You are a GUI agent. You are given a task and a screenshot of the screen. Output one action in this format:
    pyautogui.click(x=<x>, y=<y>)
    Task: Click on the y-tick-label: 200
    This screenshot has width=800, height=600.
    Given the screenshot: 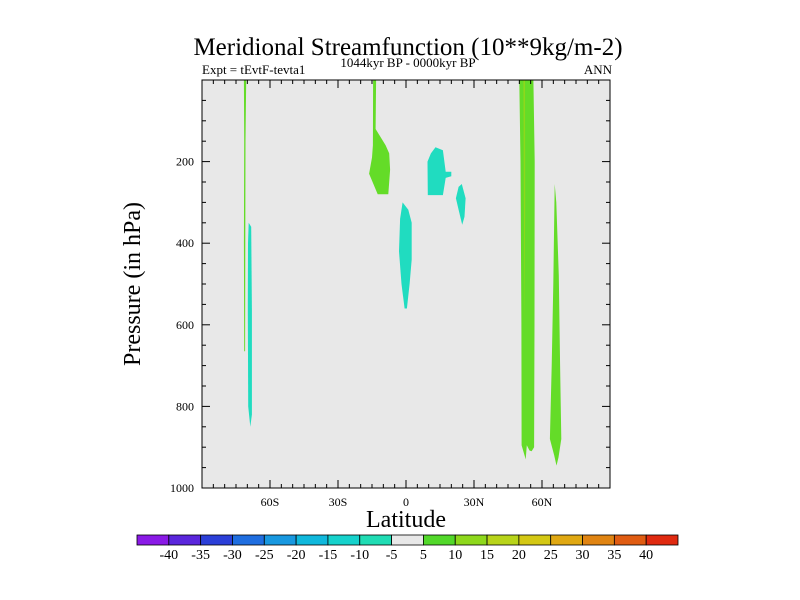 What is the action you would take?
    pyautogui.click(x=185, y=162)
    